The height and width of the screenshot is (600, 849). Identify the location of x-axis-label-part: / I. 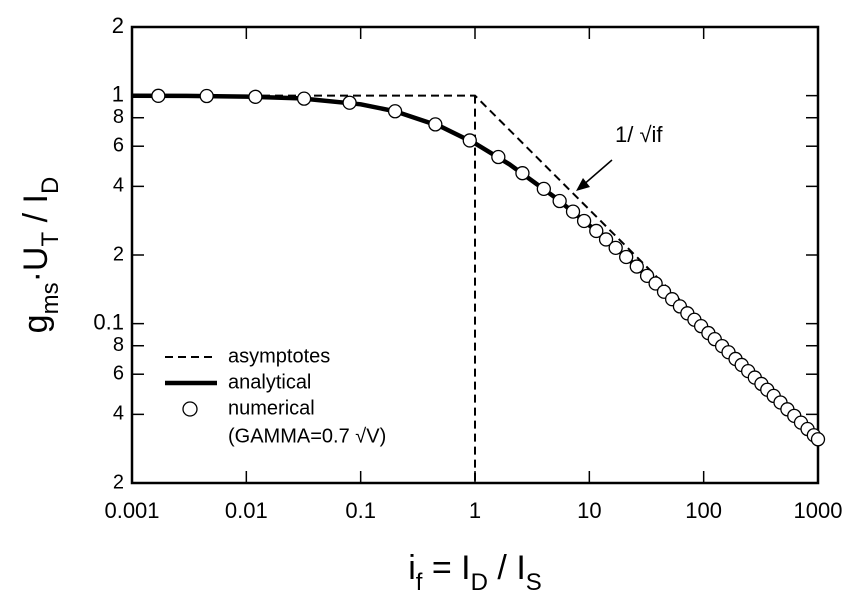
(507, 568).